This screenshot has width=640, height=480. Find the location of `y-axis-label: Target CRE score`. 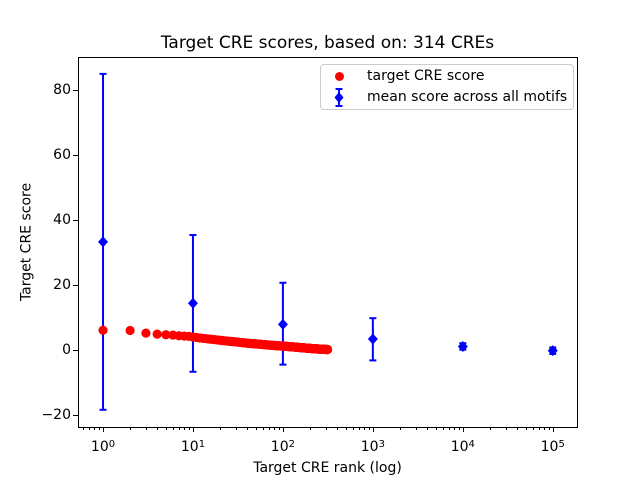

y-axis-label: Target CRE score is located at coordinates (26, 242).